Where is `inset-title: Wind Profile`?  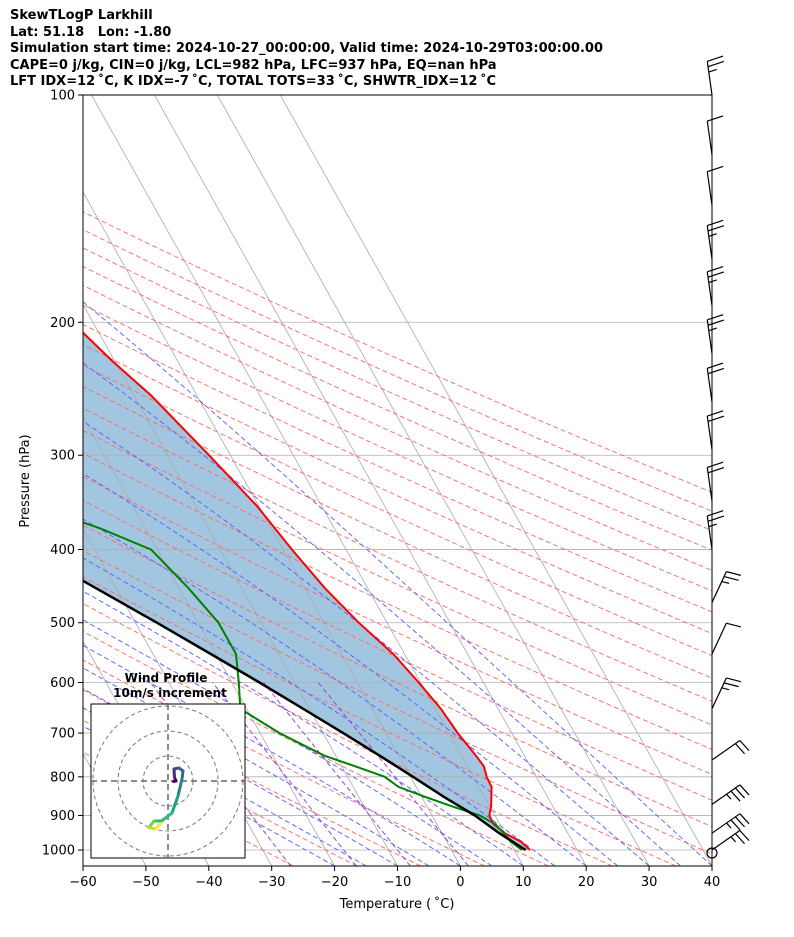
inset-title: Wind Profile is located at coordinates (166, 678).